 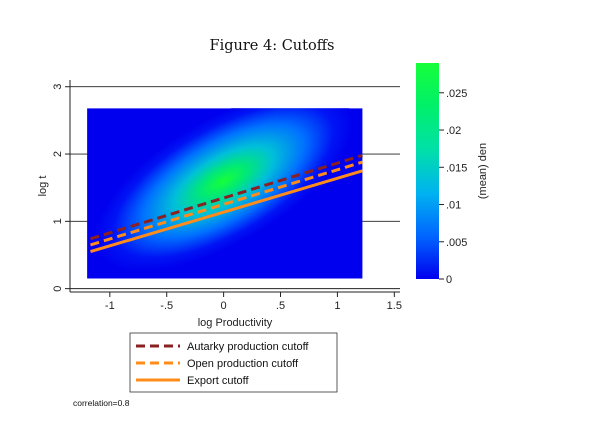 I want to click on colorbar-tick-label: 0, so click(x=449, y=280).